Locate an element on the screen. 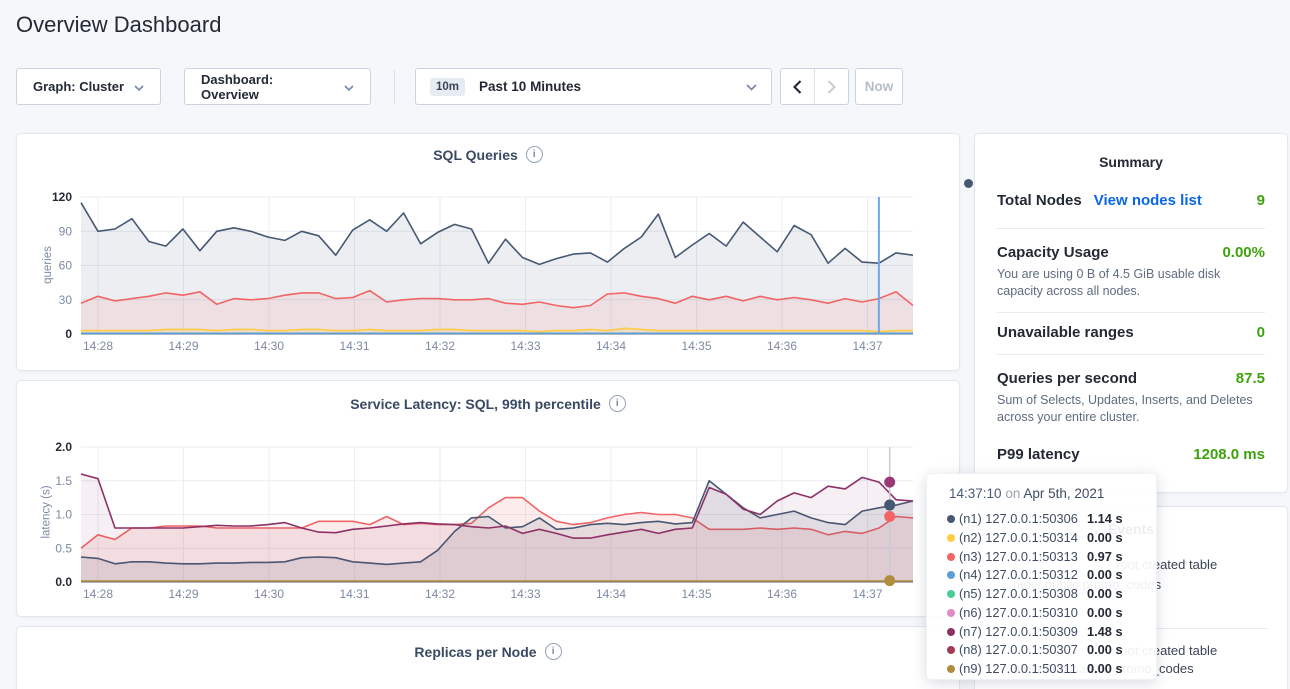 The image size is (1290, 689). y-tick-label: 60 is located at coordinates (66, 266).